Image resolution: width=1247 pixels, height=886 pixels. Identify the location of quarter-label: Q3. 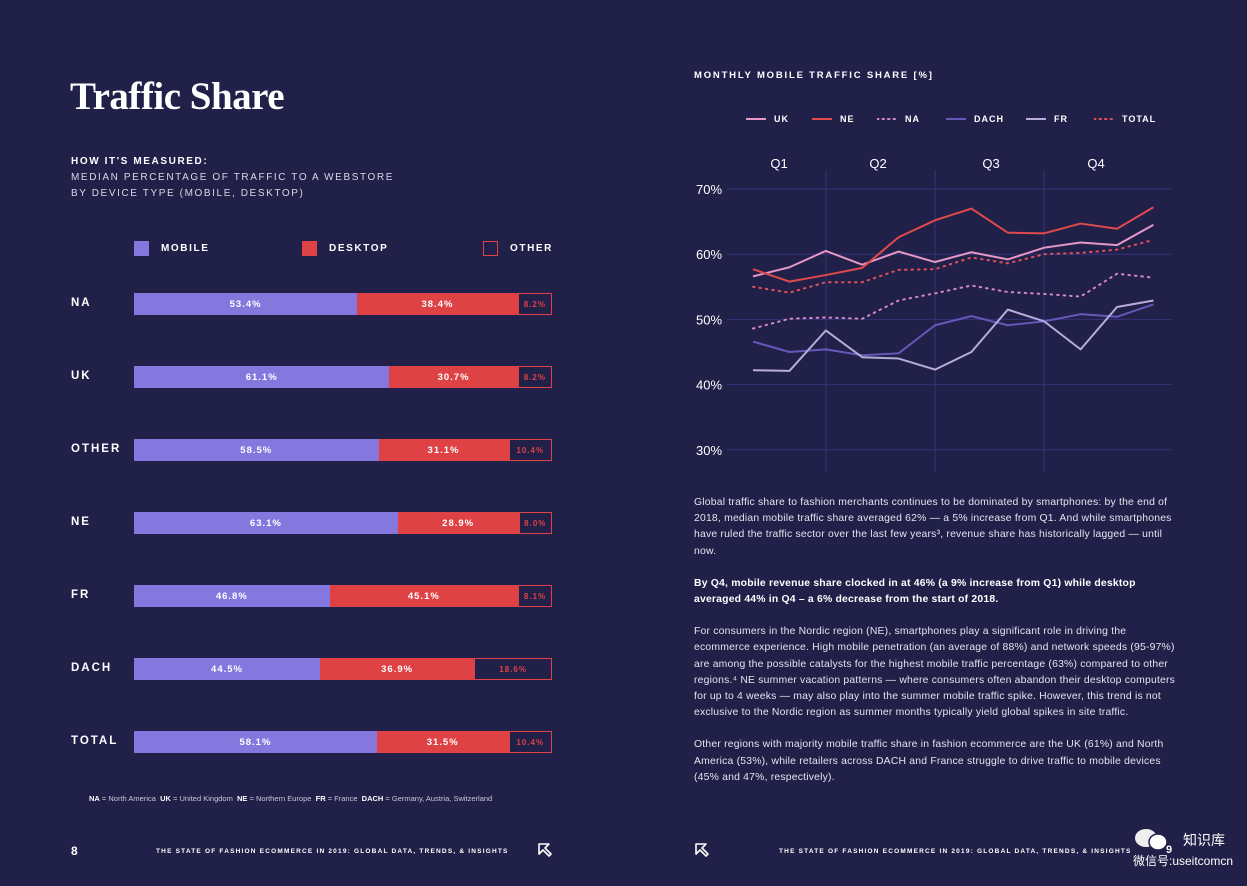
(990, 163).